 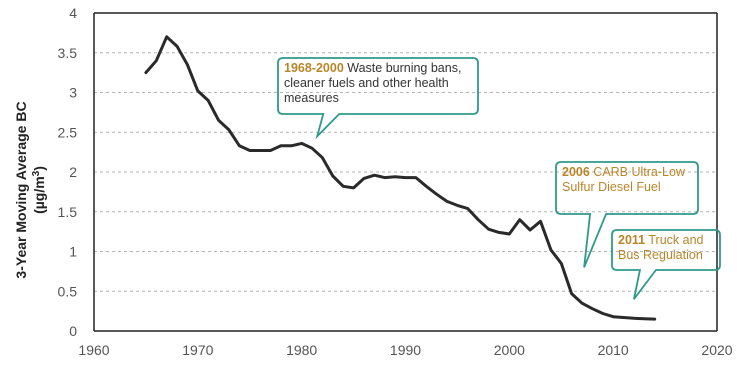 What do you see at coordinates (197, 350) in the screenshot?
I see `x-tick-label: 1970` at bounding box center [197, 350].